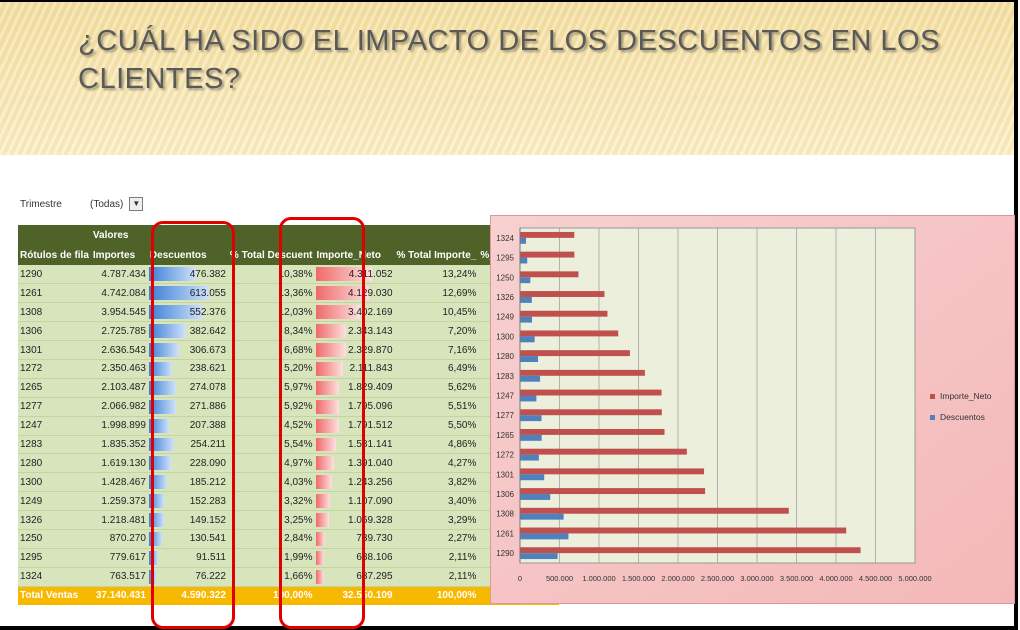 Image resolution: width=1020 pixels, height=630 pixels. Describe the element at coordinates (370, 274) in the screenshot. I see `cell-text: 4.311.052` at that location.